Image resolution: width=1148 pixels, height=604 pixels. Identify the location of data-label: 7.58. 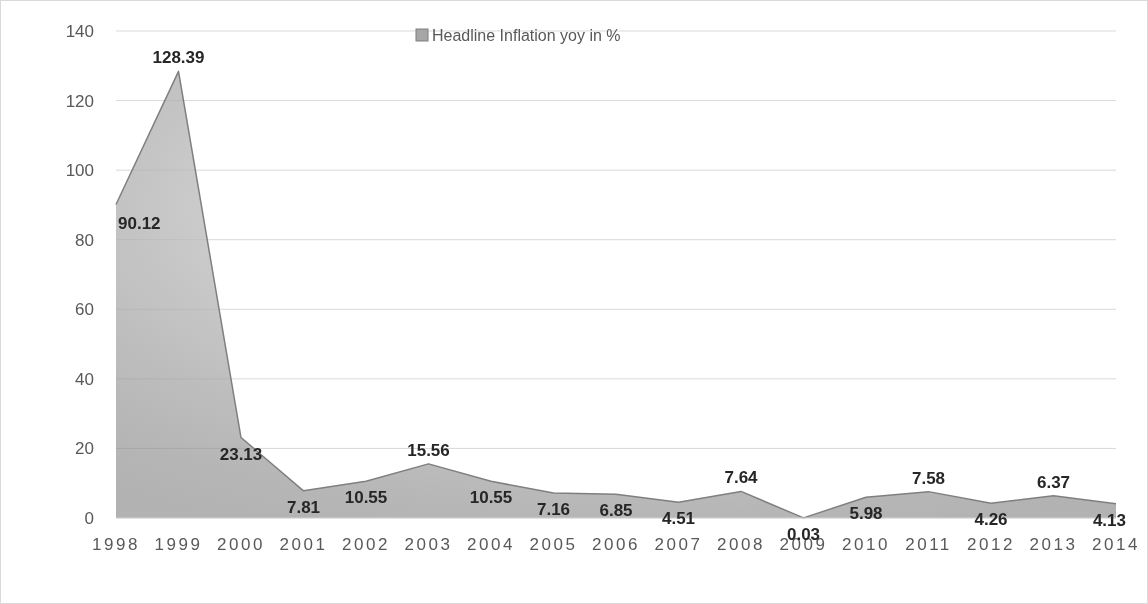
(928, 478).